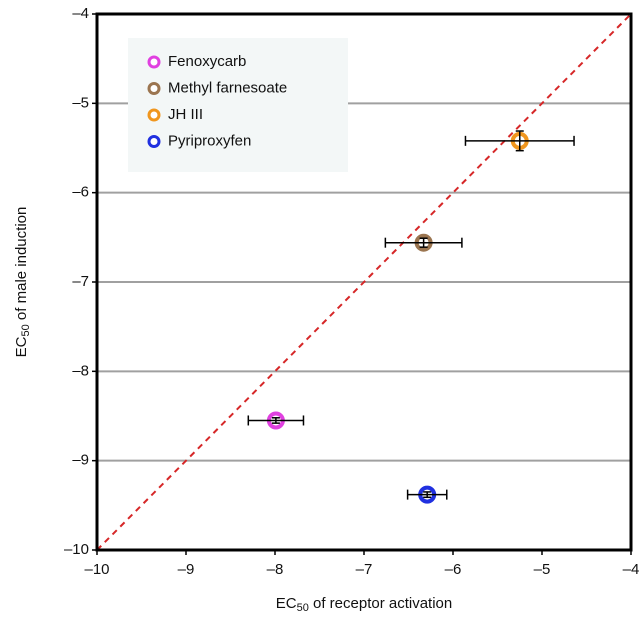  What do you see at coordinates (364, 569) in the screenshot?
I see `x-tick-label: –7` at bounding box center [364, 569].